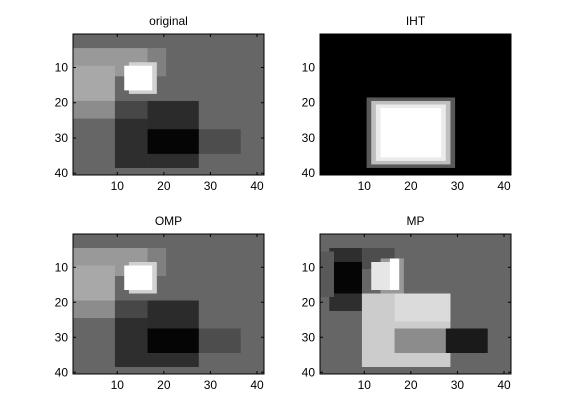 The height and width of the screenshot is (420, 561). What do you see at coordinates (168, 21) in the screenshot?
I see `panel-title: original` at bounding box center [168, 21].